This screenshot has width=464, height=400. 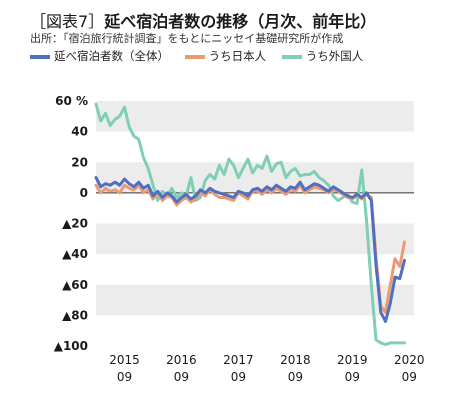 What do you see at coordinates (409, 360) in the screenshot?
I see `x-tick-year: 2020` at bounding box center [409, 360].